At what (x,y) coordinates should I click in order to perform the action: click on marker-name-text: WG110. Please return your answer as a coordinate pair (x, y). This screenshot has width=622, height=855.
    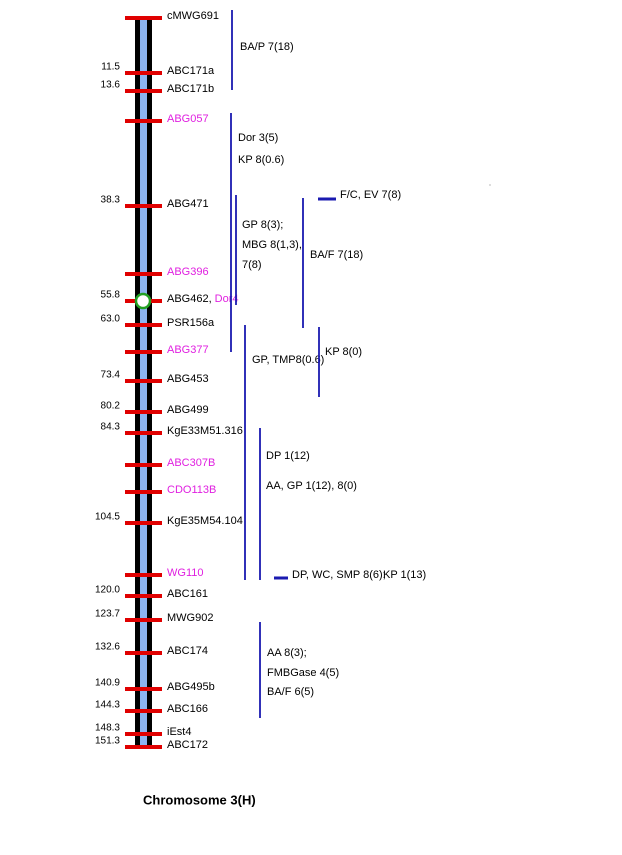
    Looking at the image, I should click on (185, 573).